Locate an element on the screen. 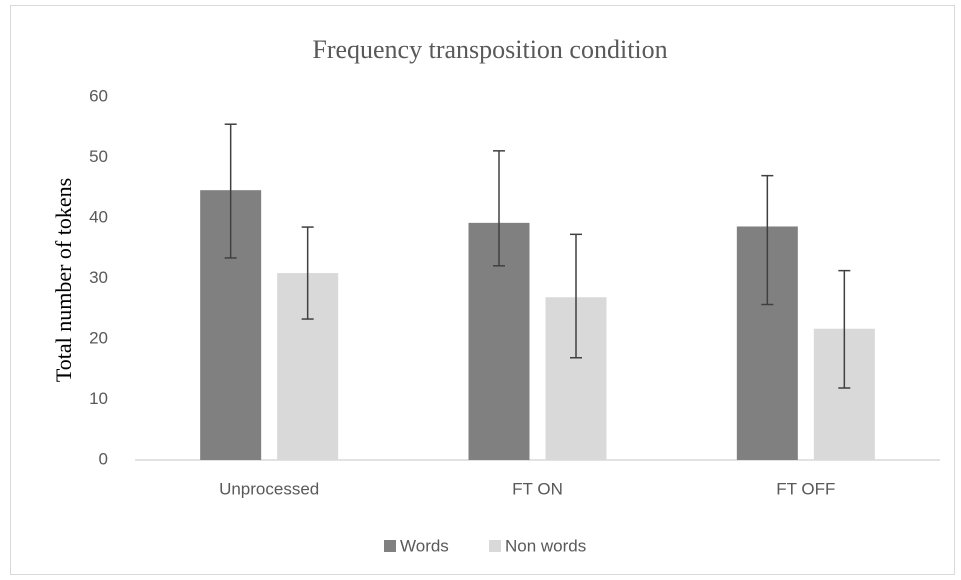 Image resolution: width=961 pixels, height=580 pixels. y-tick-label: 50 is located at coordinates (98, 156).